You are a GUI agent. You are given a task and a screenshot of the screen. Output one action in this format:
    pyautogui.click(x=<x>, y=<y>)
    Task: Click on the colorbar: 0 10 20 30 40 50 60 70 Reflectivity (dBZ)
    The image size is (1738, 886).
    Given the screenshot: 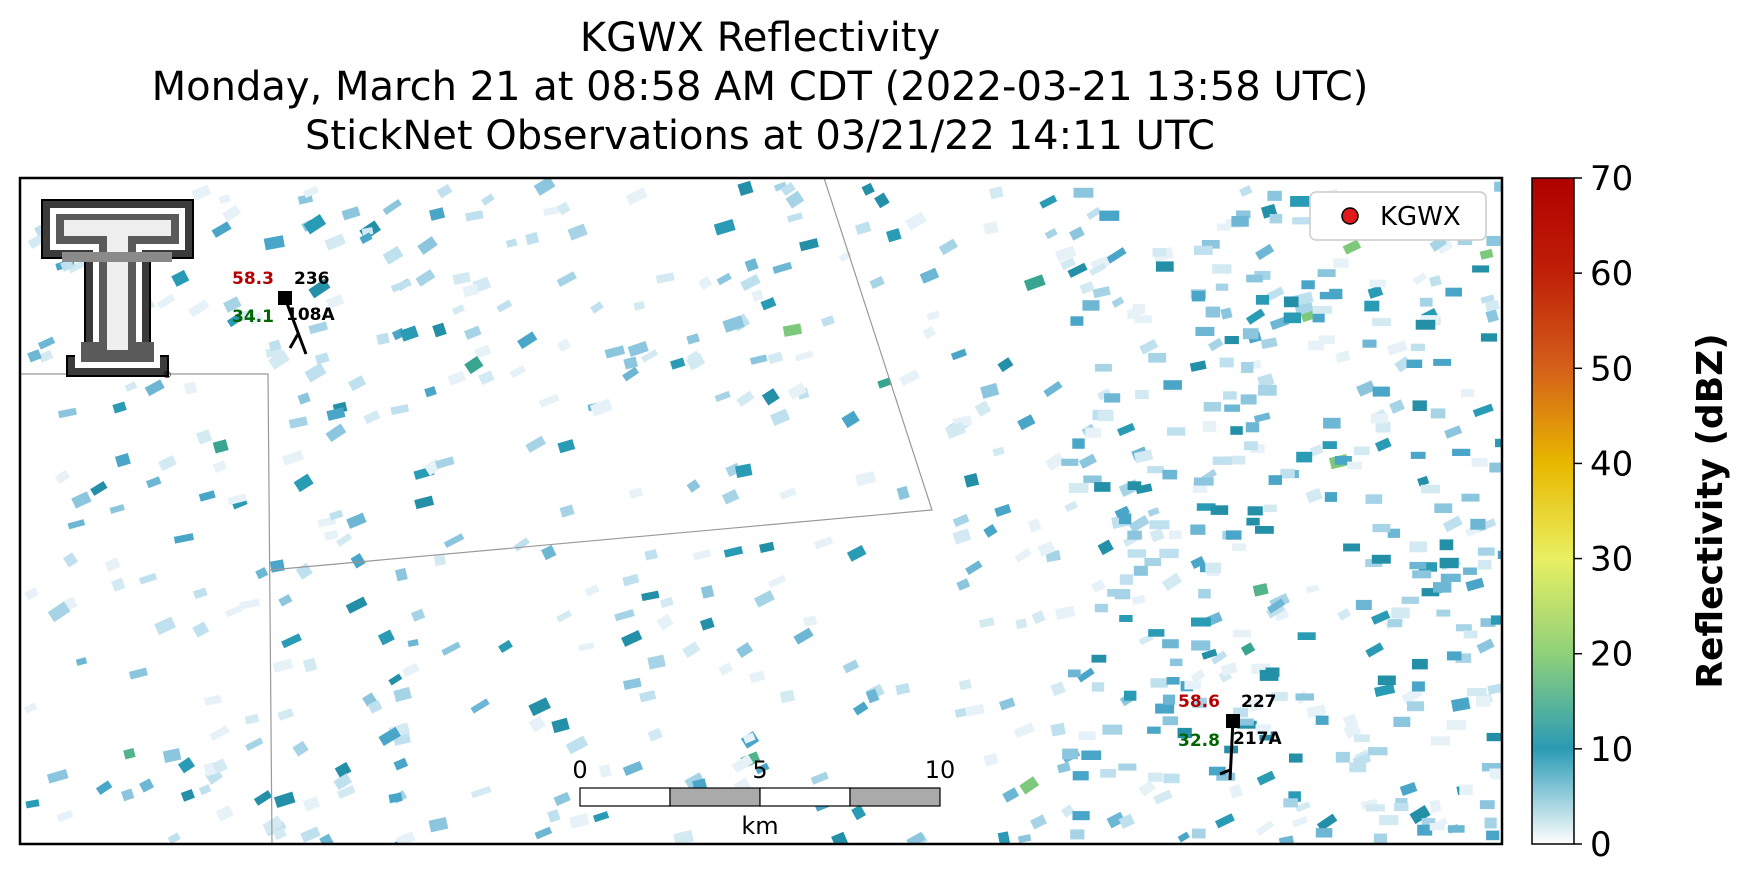 What is the action you would take?
    pyautogui.click(x=1631, y=512)
    